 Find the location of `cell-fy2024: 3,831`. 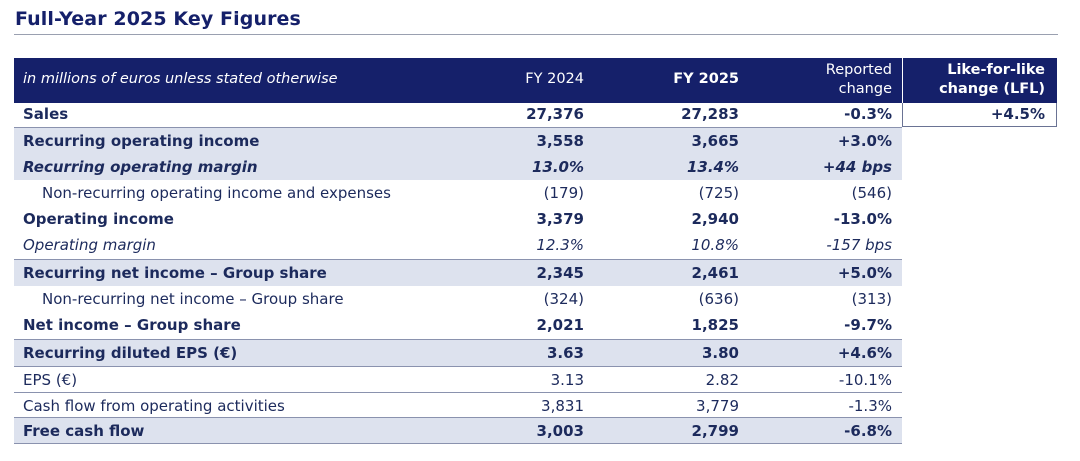

cell-fy2024: 3,831 is located at coordinates (562, 406).